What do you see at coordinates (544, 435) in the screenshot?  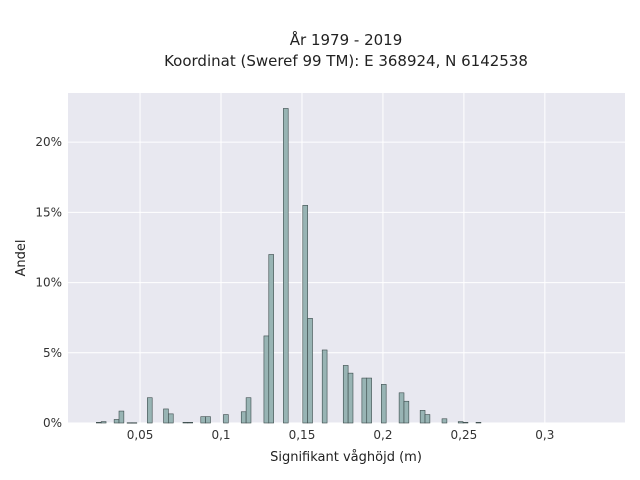 I see `x-tick-label: 0,3` at bounding box center [544, 435].